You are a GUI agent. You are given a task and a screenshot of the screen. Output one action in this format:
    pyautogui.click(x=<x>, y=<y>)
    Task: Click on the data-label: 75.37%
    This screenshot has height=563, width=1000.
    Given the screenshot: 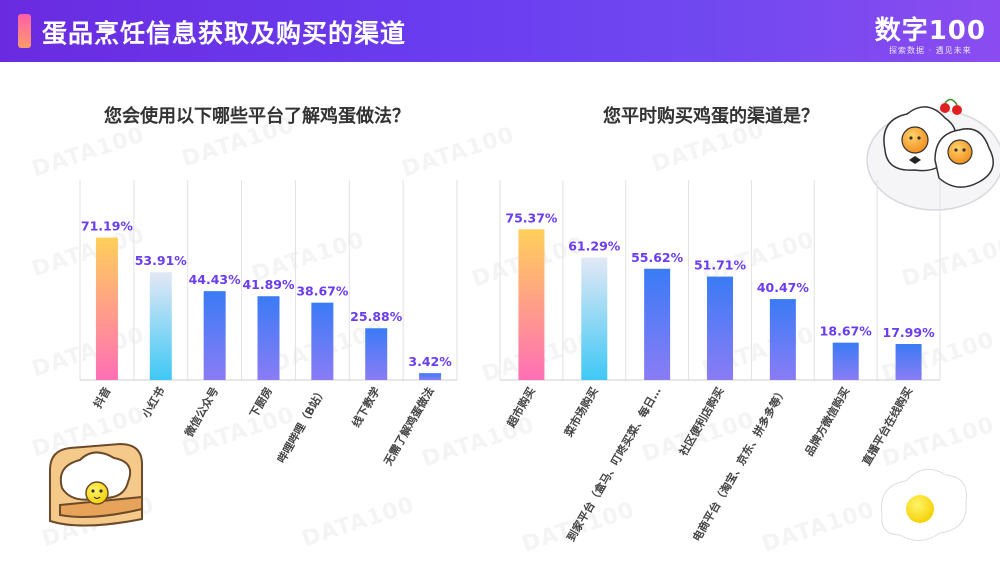 What is the action you would take?
    pyautogui.click(x=531, y=217)
    